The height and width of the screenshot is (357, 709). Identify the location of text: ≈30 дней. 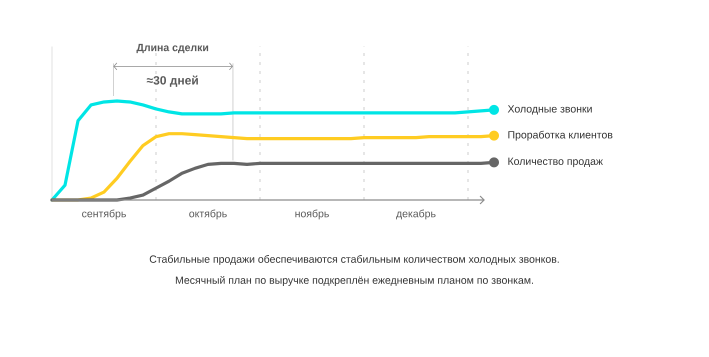
(172, 81).